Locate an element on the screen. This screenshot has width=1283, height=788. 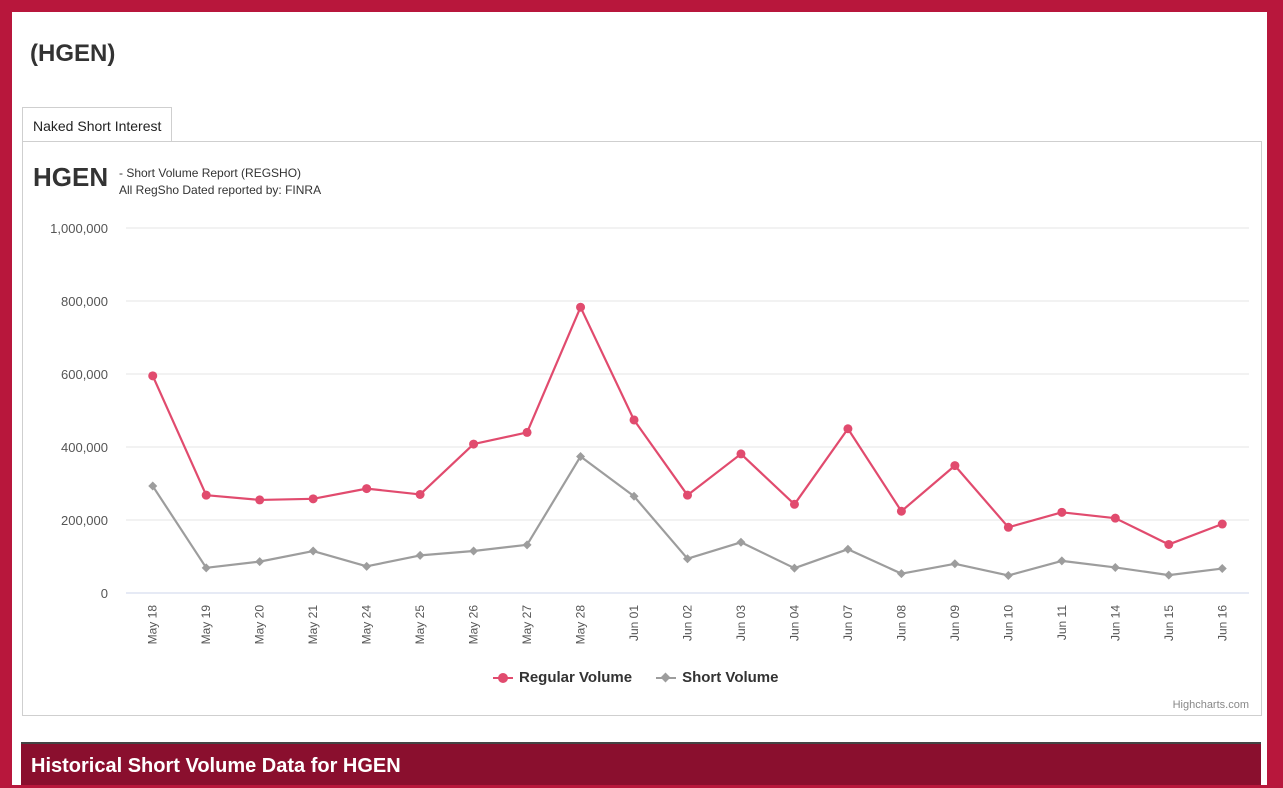
chart-subtitle-line2: All RegSho Dated reported by: FINRA is located at coordinates (220, 190).